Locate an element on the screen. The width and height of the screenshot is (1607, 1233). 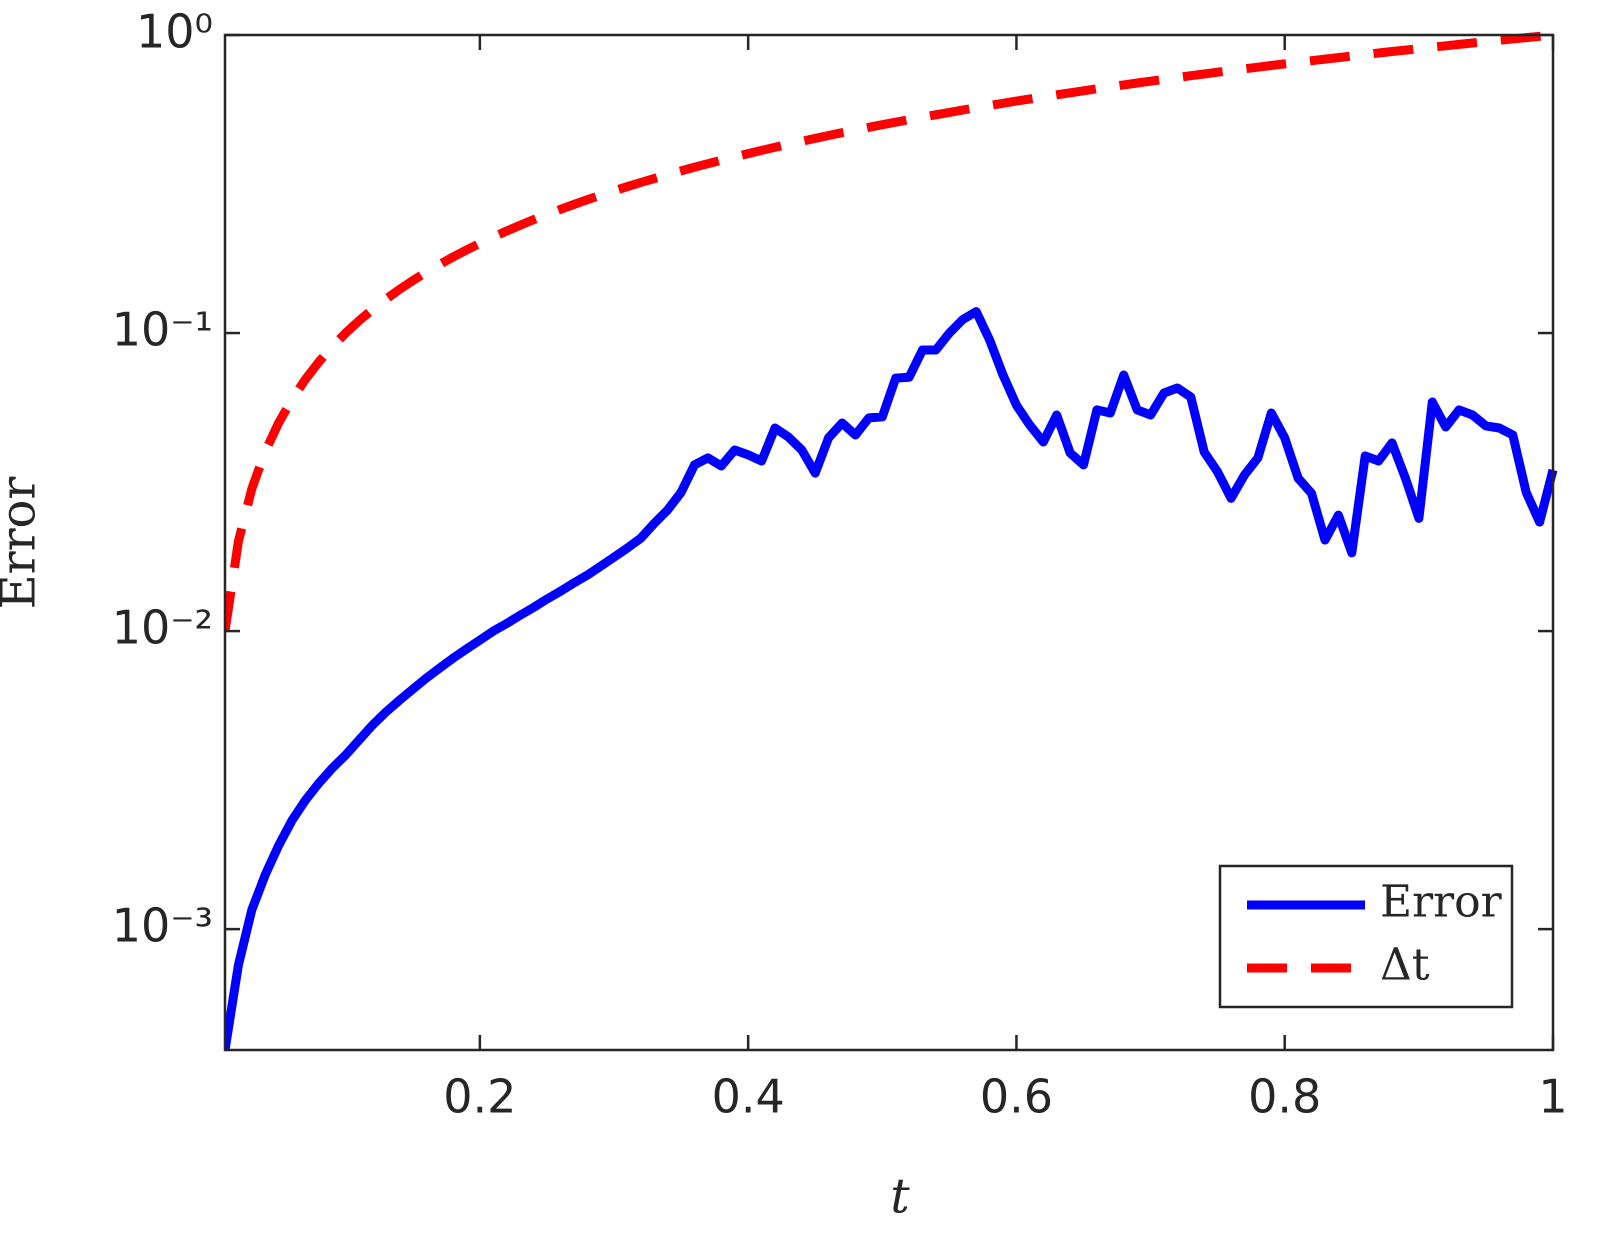
y-axis-label: Error is located at coordinates (23, 543).